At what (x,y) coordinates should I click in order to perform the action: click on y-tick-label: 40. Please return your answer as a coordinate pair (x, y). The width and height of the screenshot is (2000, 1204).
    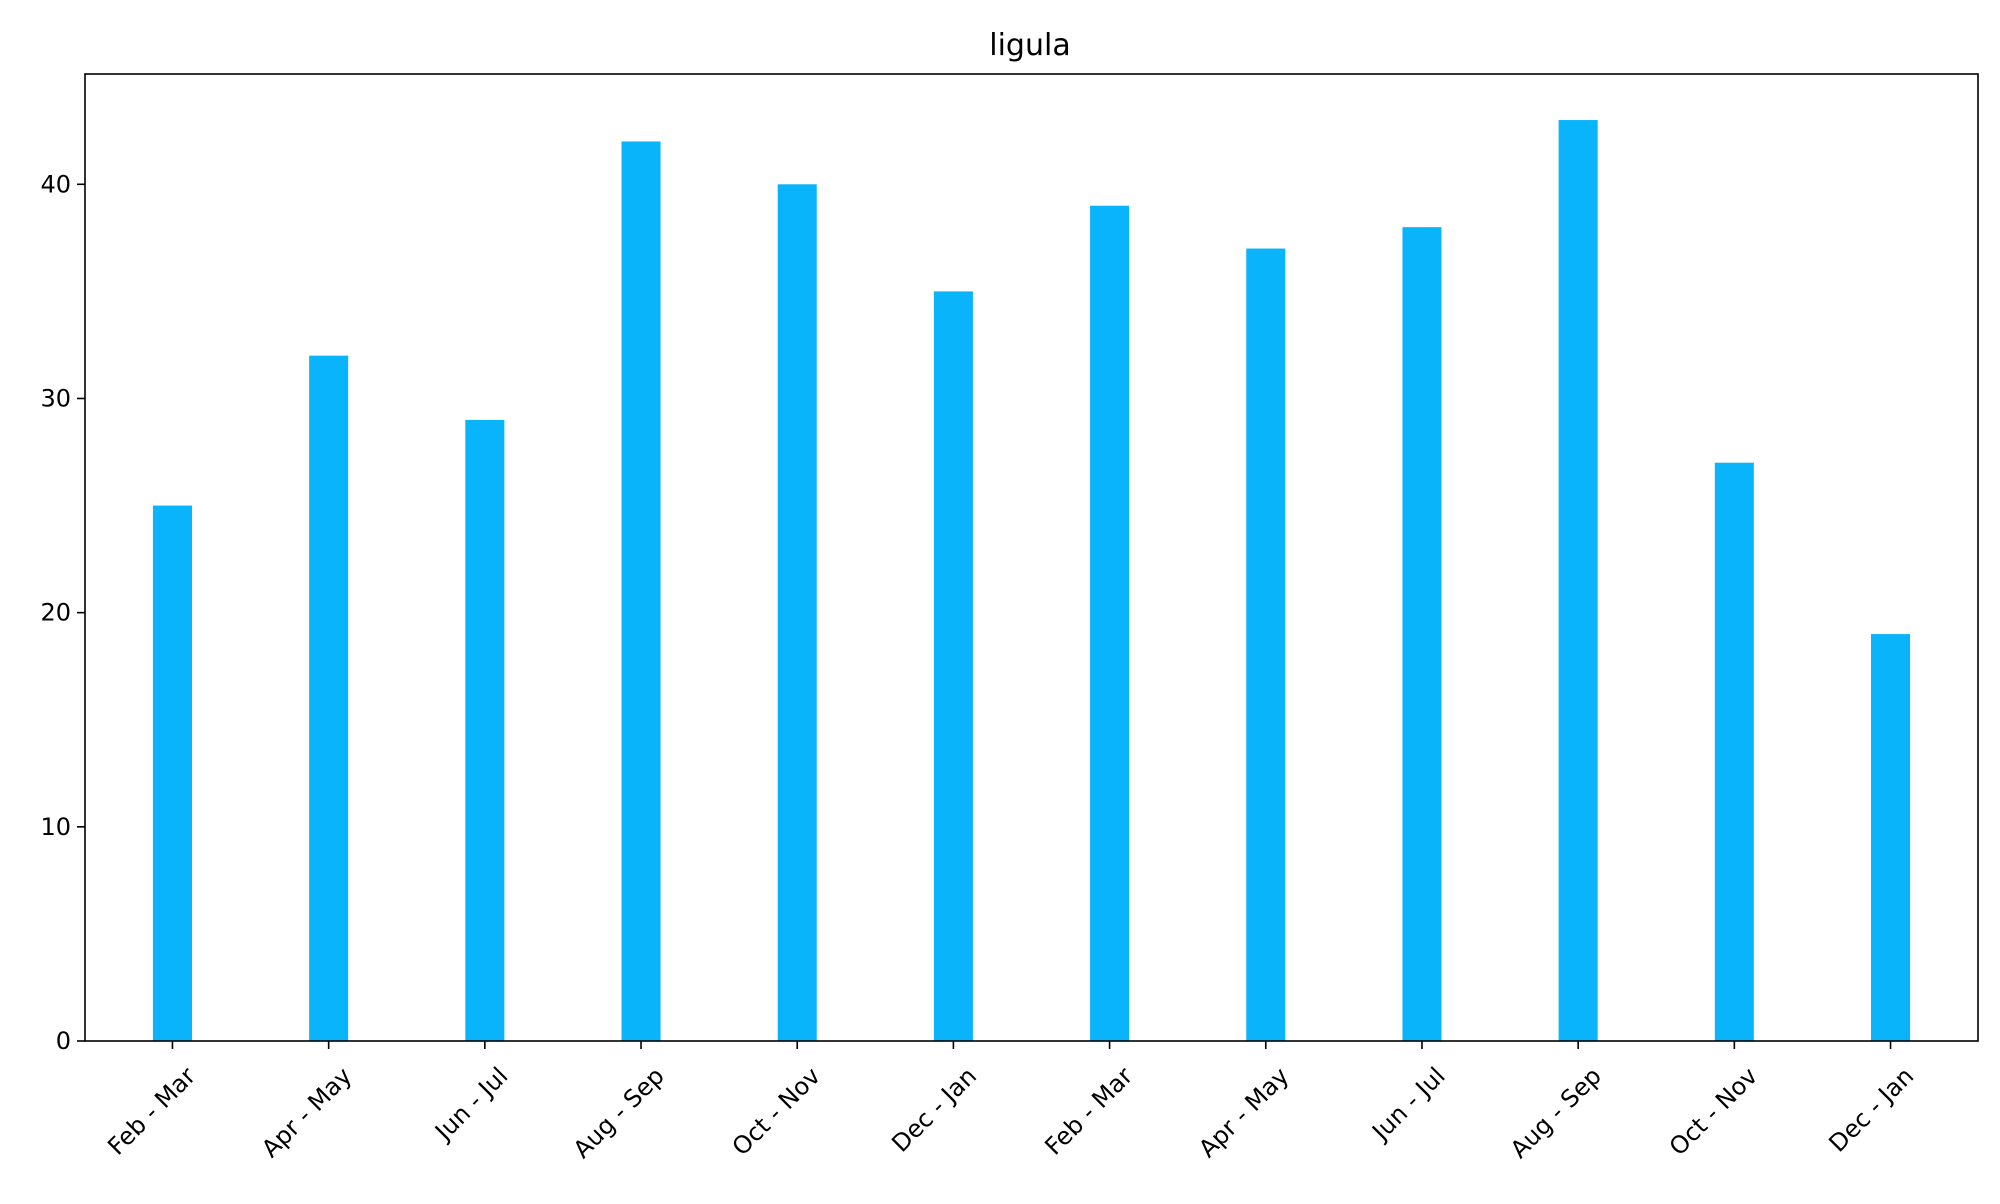
    Looking at the image, I should click on (55, 184).